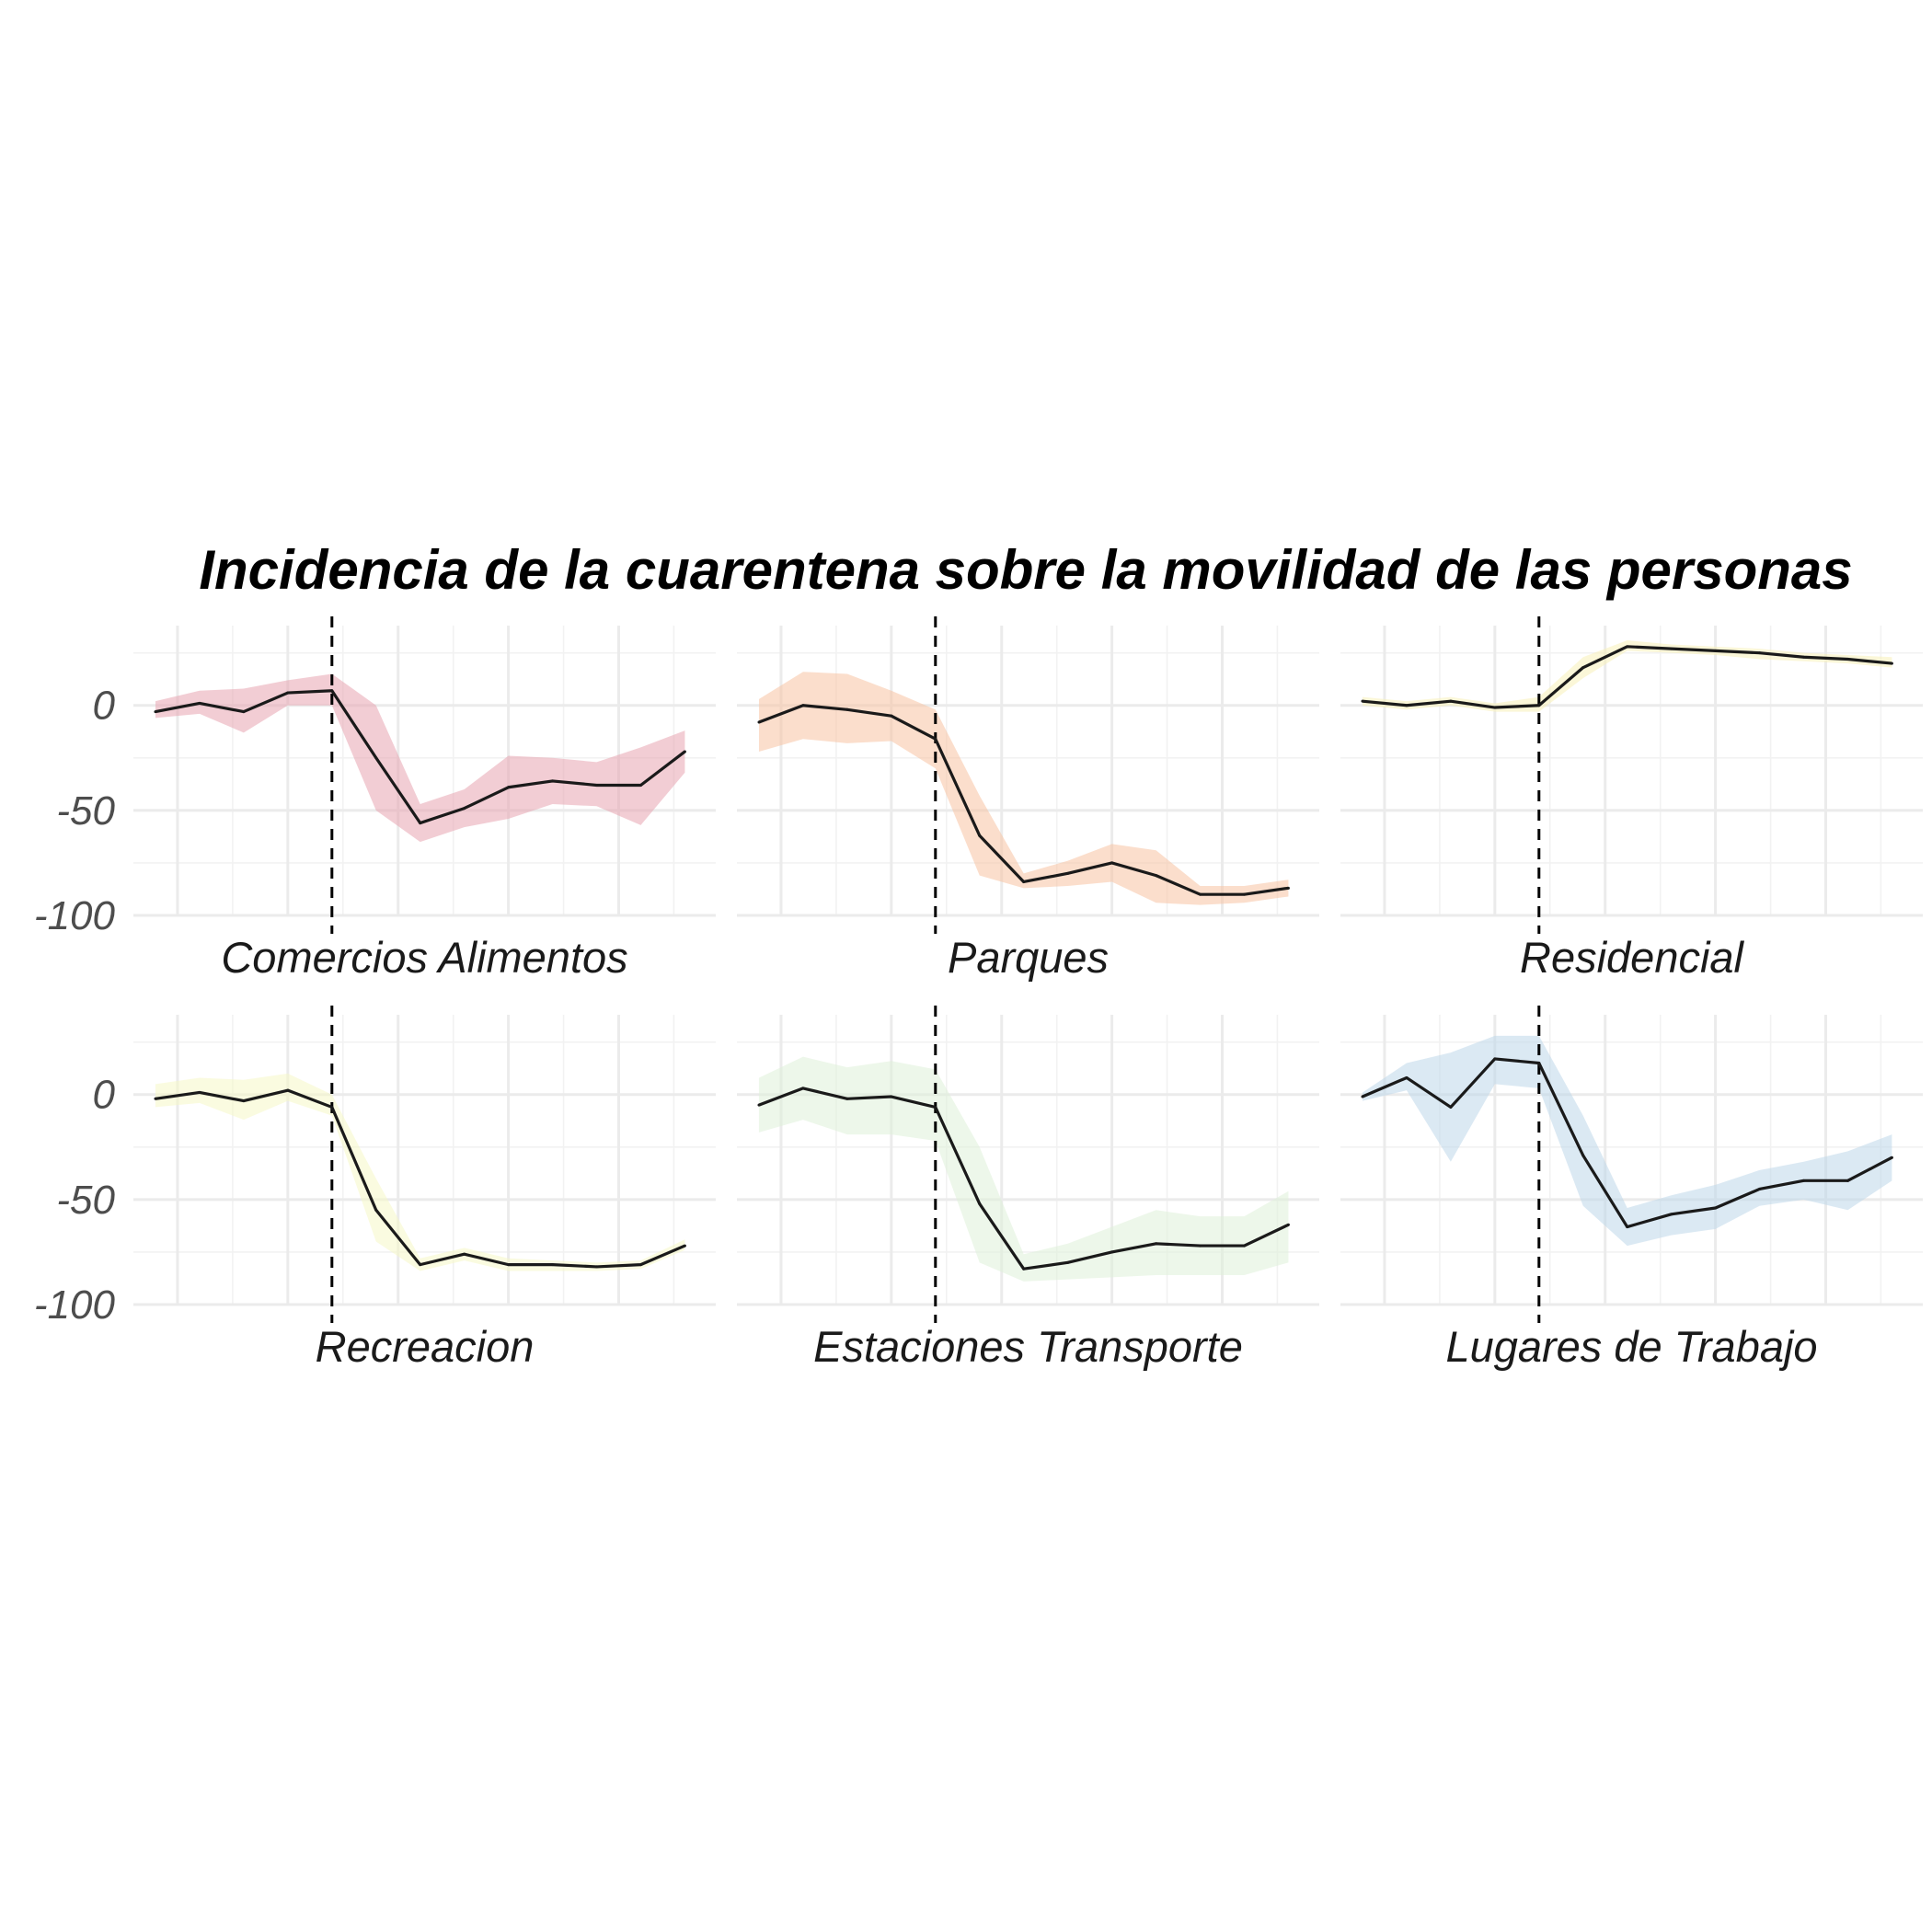 This screenshot has width=1932, height=1932. What do you see at coordinates (424, 957) in the screenshot?
I see `panel-label: Comercios Alimentos` at bounding box center [424, 957].